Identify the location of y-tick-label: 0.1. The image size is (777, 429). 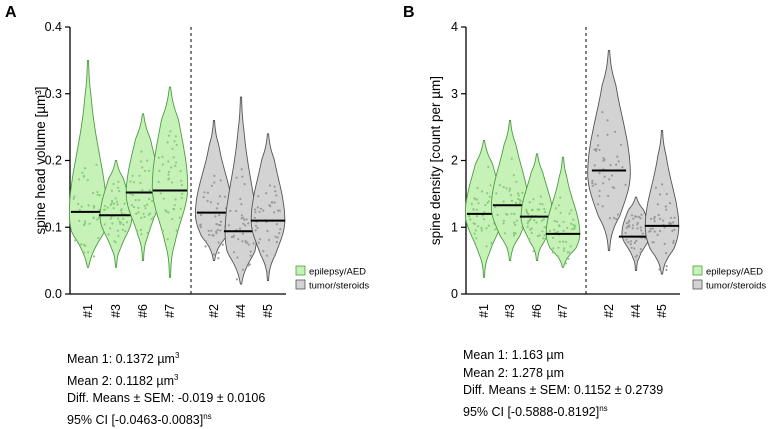
(53, 227).